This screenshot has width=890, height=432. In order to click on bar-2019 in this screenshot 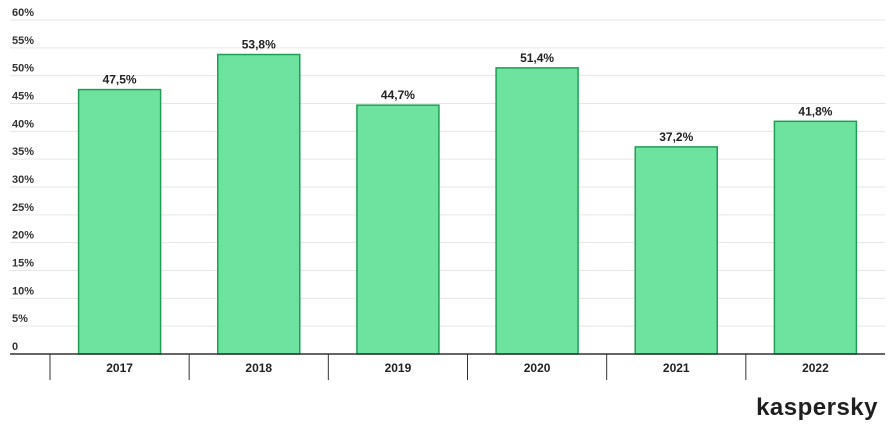, I will do `click(398, 229)`.